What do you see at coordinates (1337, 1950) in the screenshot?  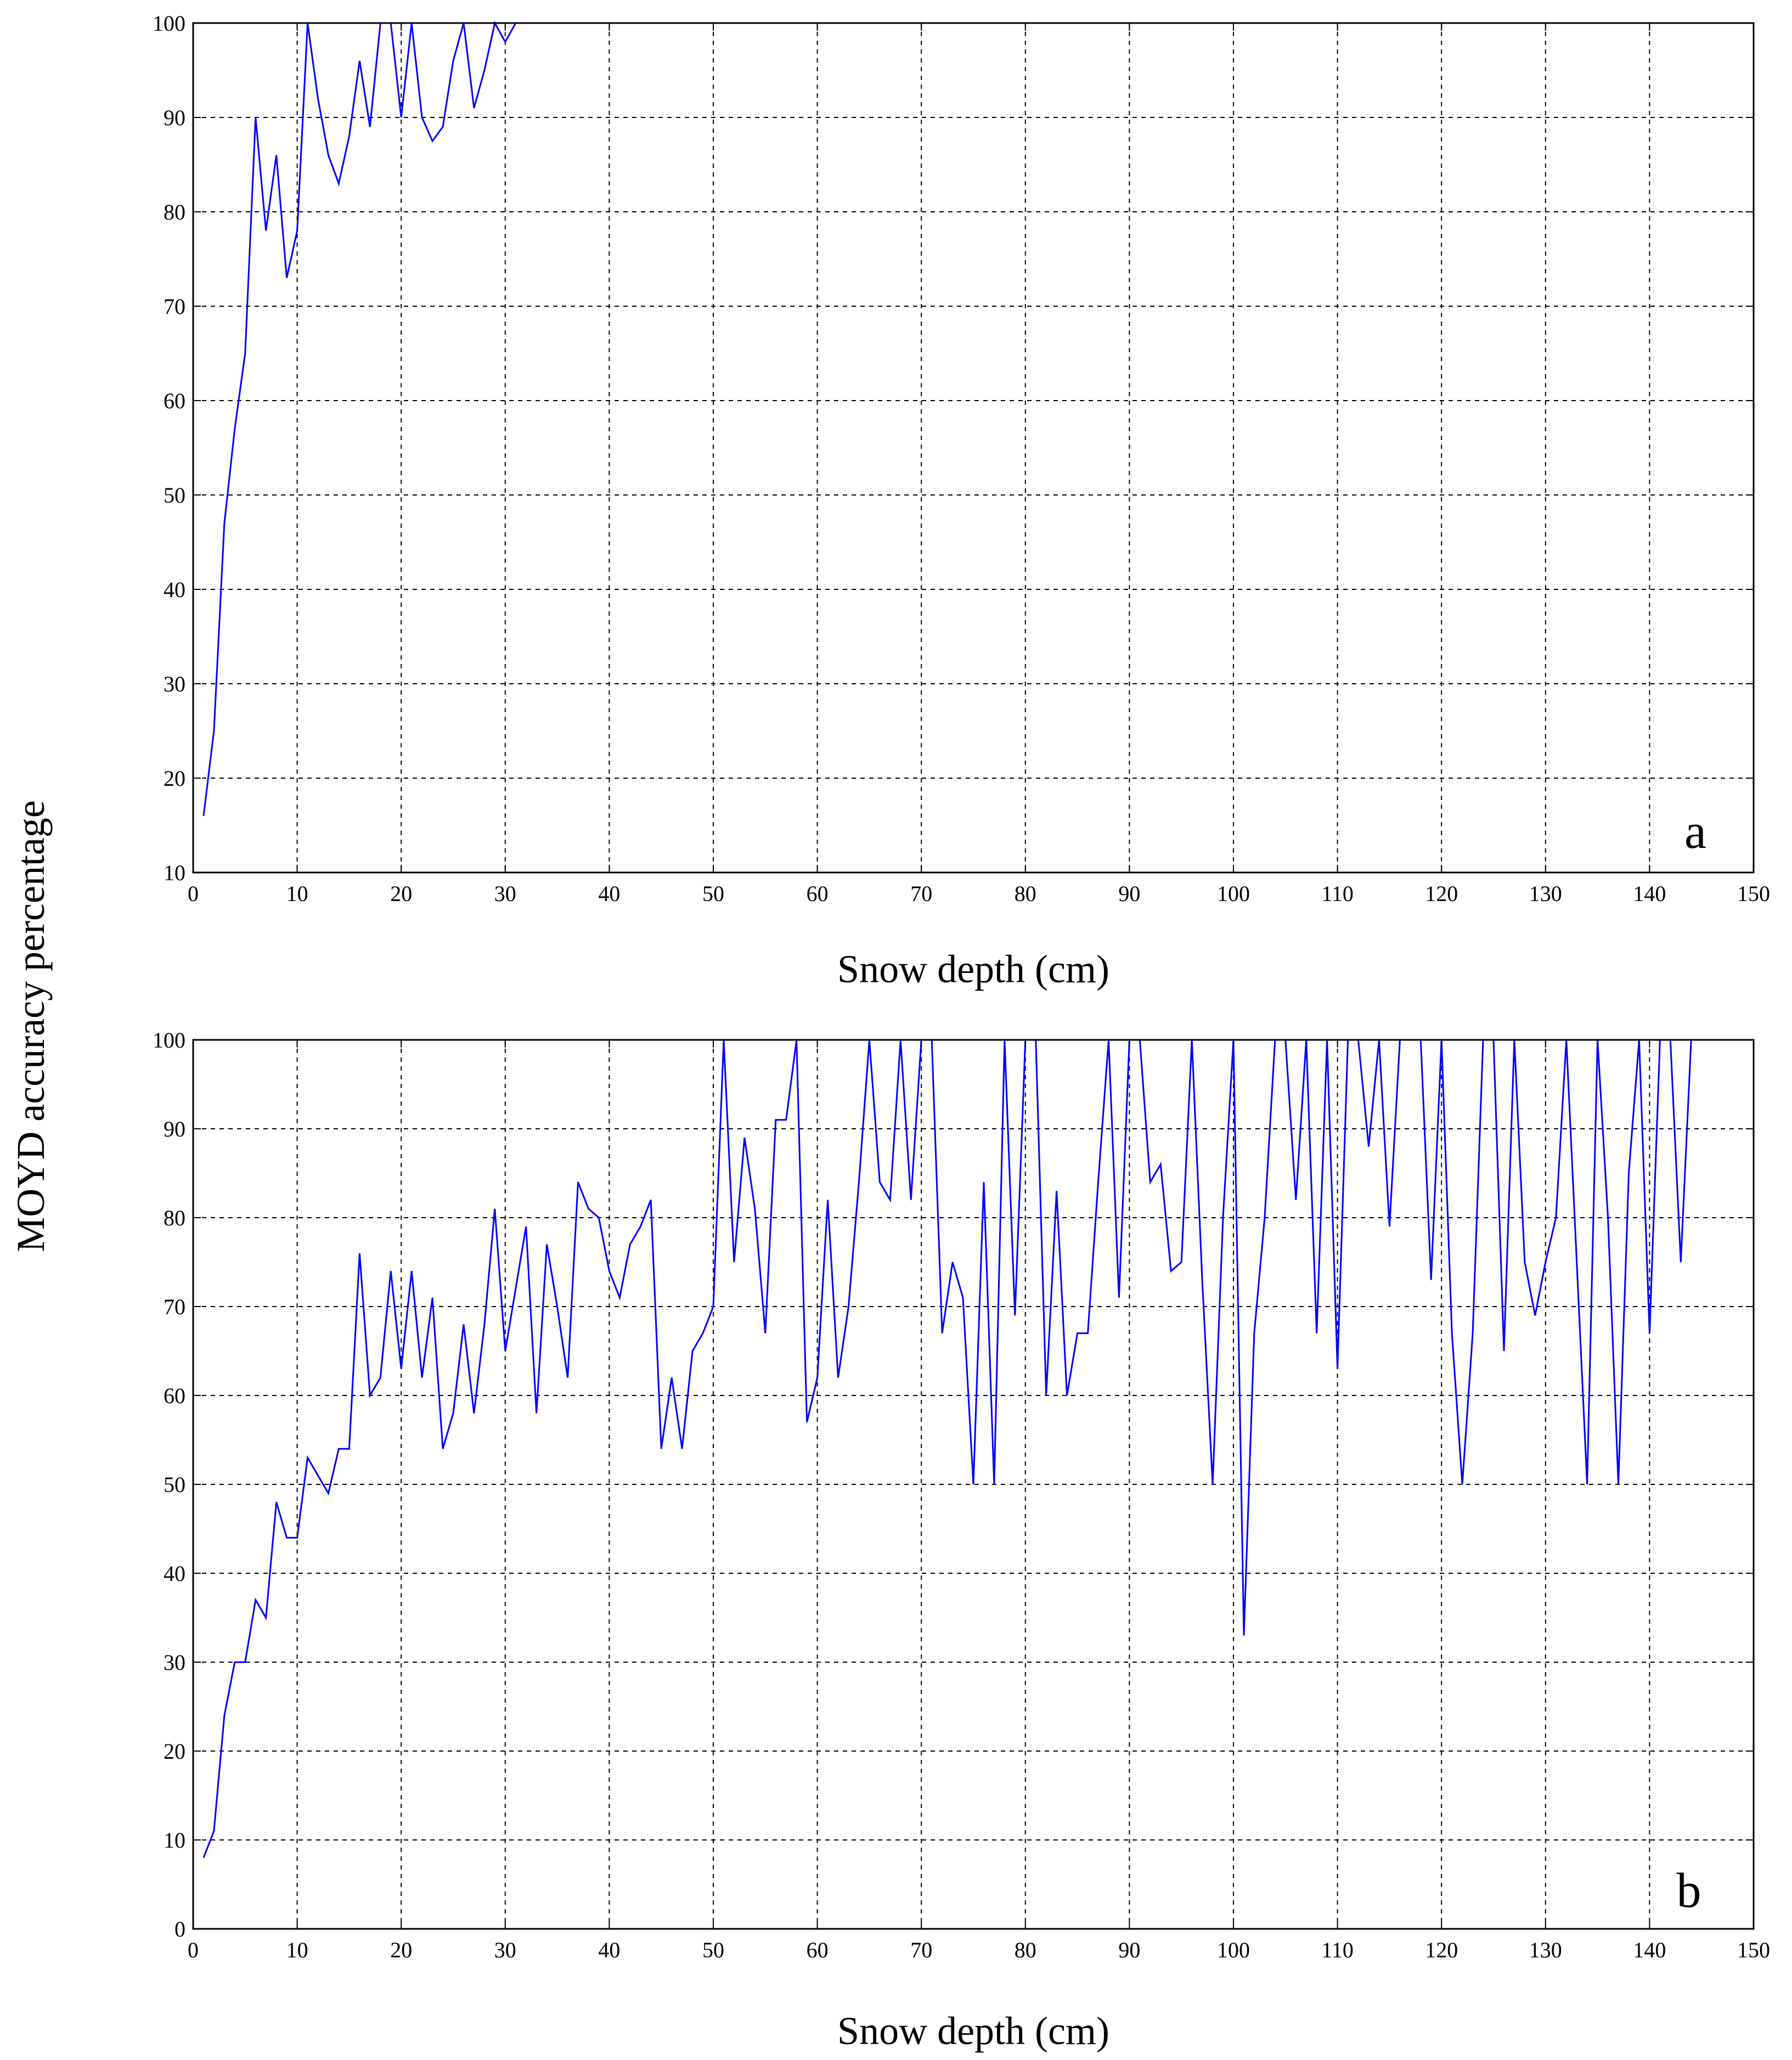 I see `x-tick-label-b: 110` at bounding box center [1337, 1950].